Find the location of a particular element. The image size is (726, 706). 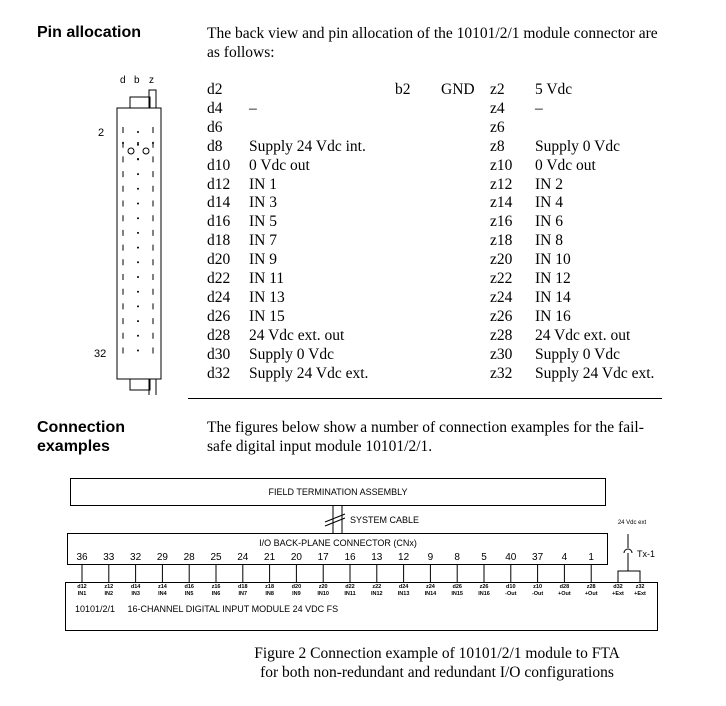

pin-number: z2 is located at coordinates (497, 89).